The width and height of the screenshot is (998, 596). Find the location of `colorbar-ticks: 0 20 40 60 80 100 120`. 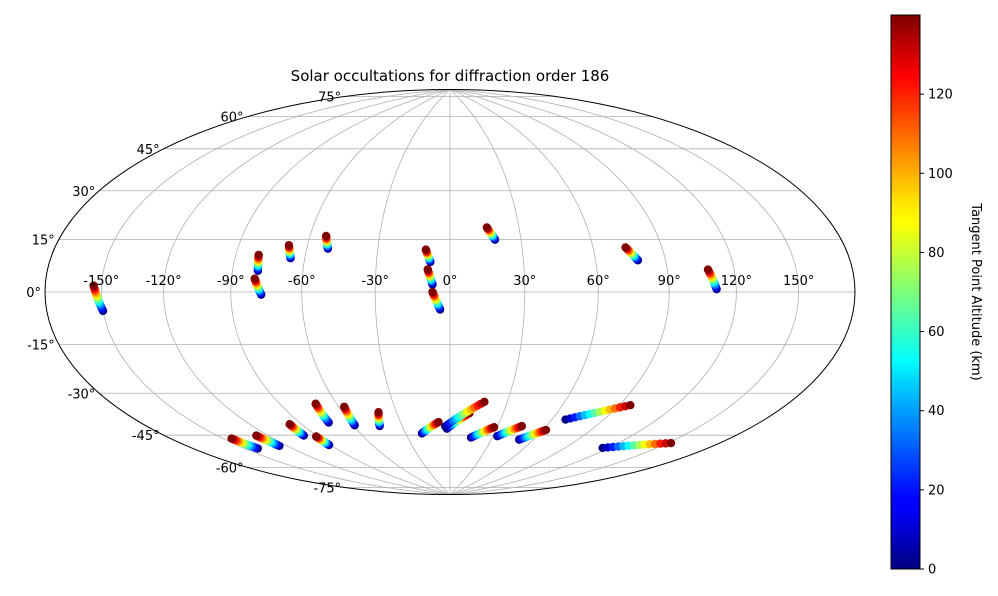

colorbar-ticks: 0 20 40 60 80 100 120 is located at coordinates (936, 333).